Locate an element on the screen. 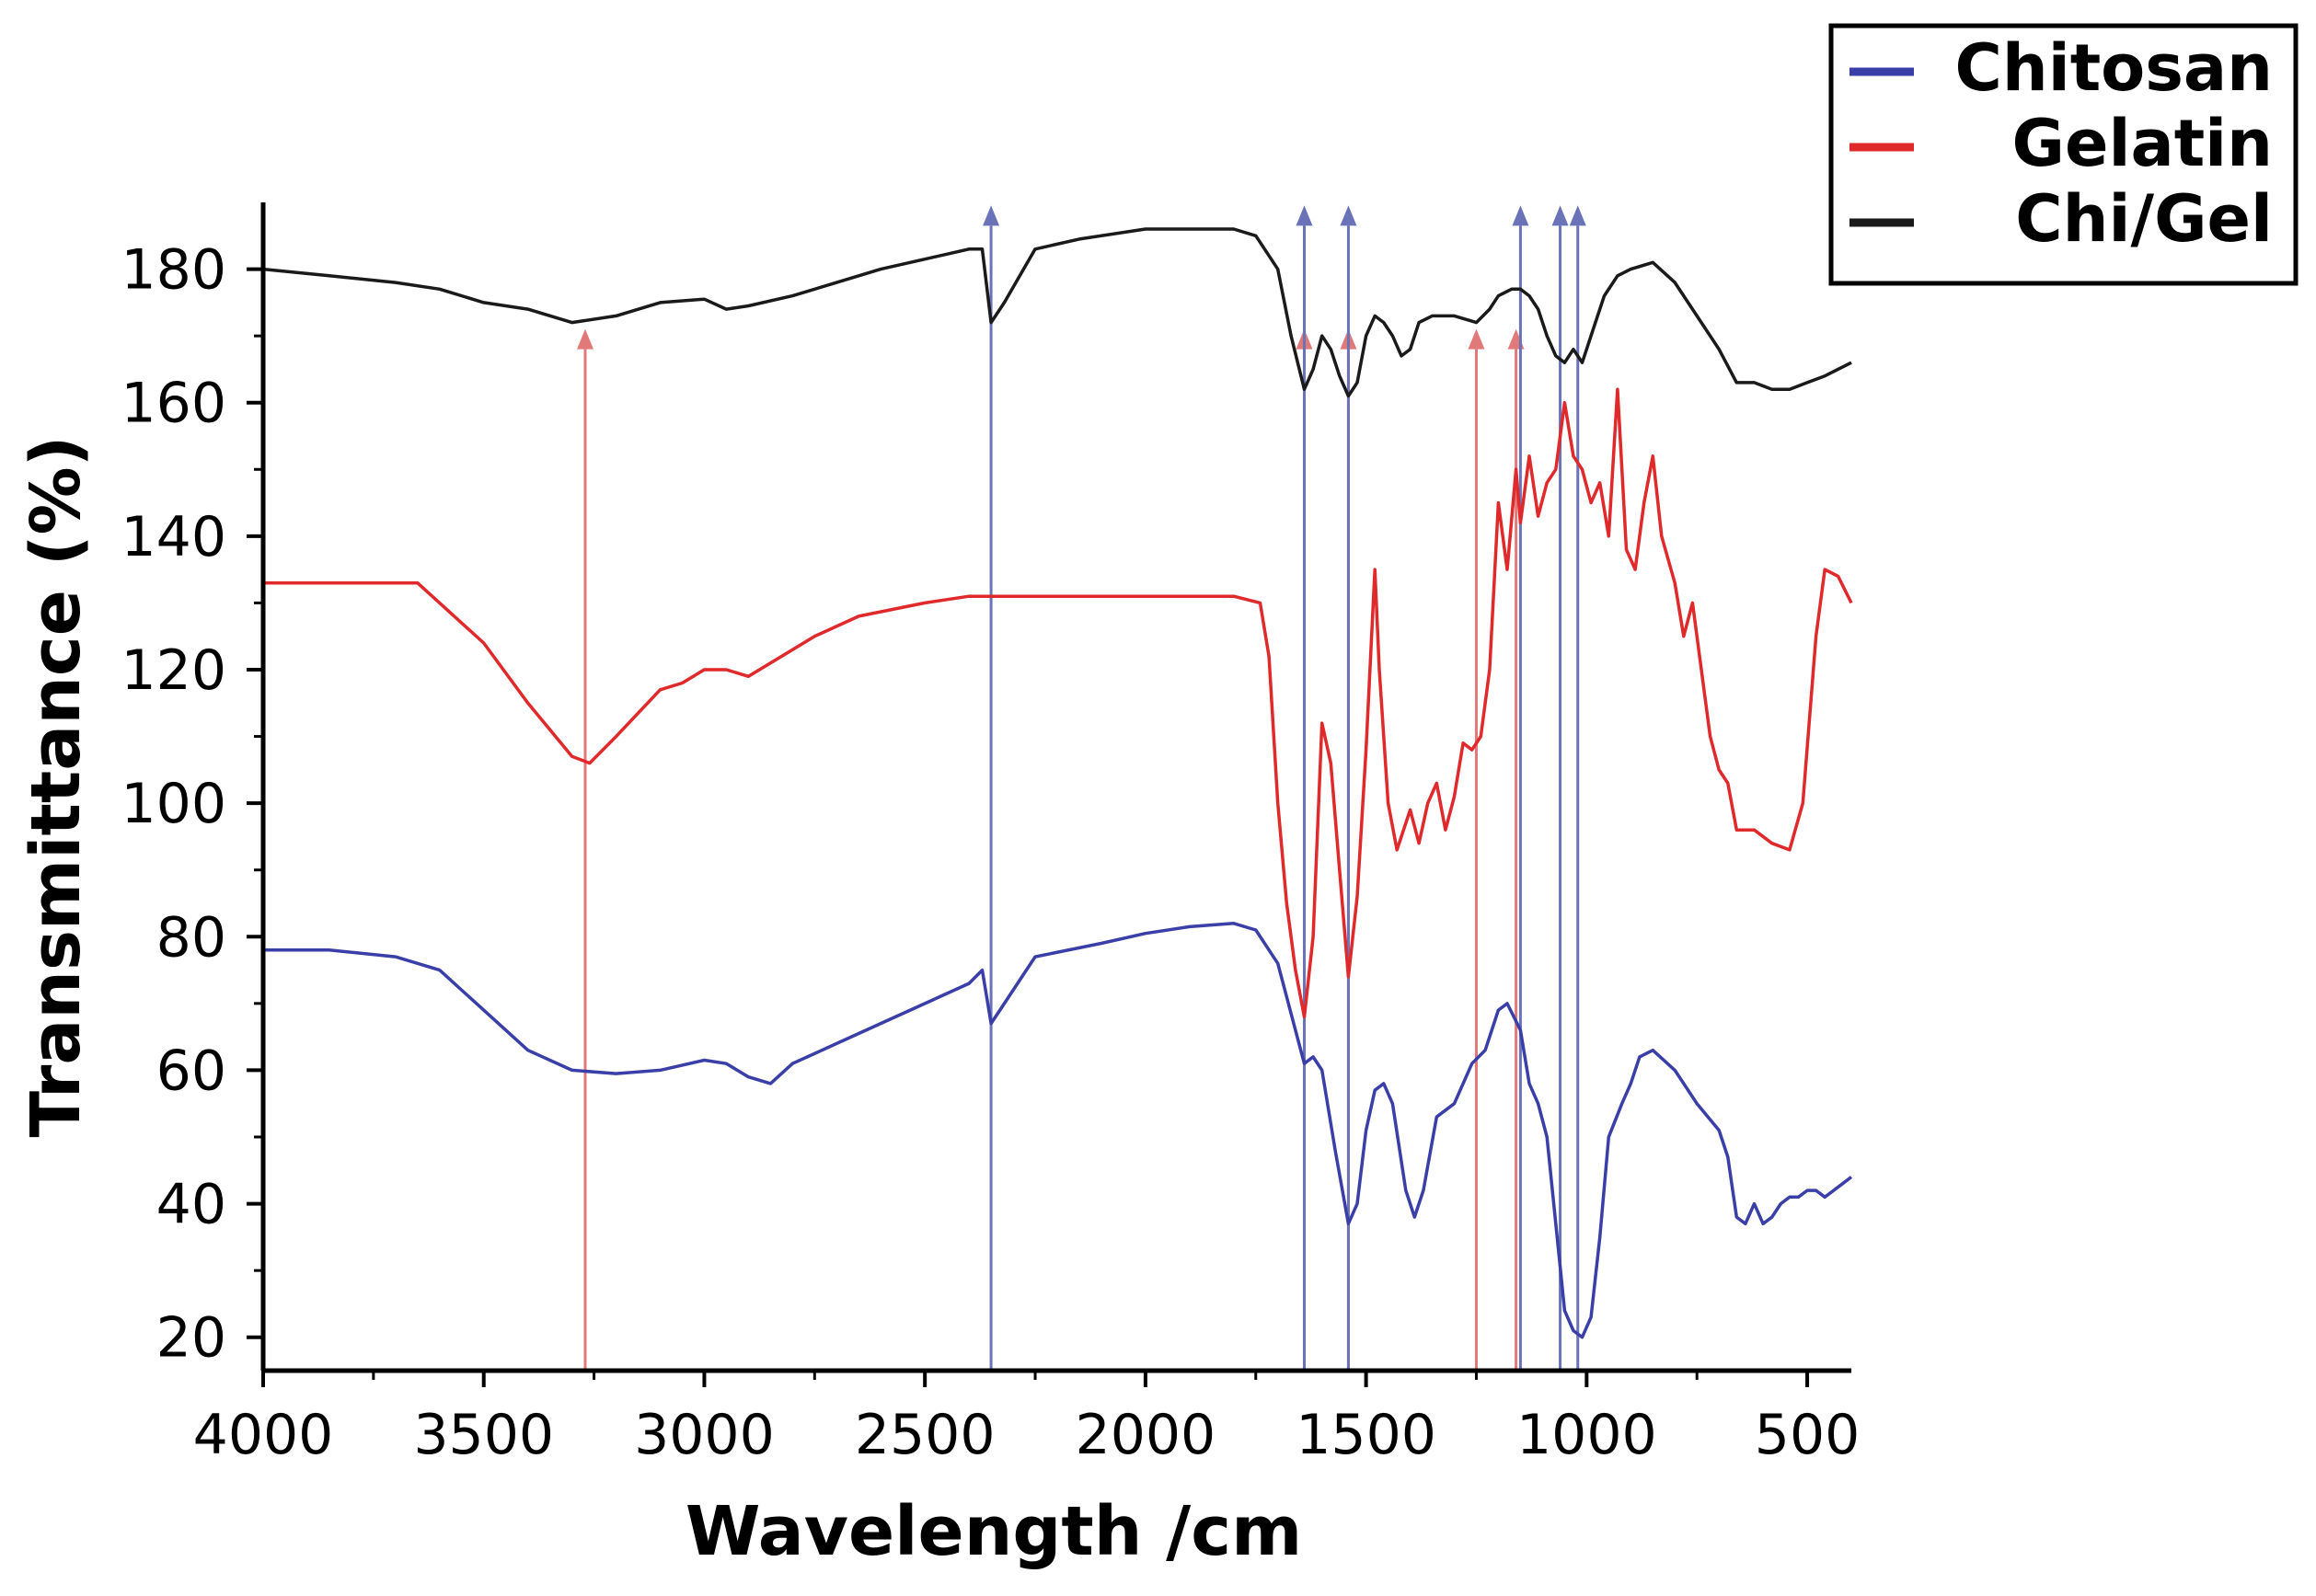 This screenshot has width=2316, height=1596. x-tick-label: 3000 is located at coordinates (704, 1435).